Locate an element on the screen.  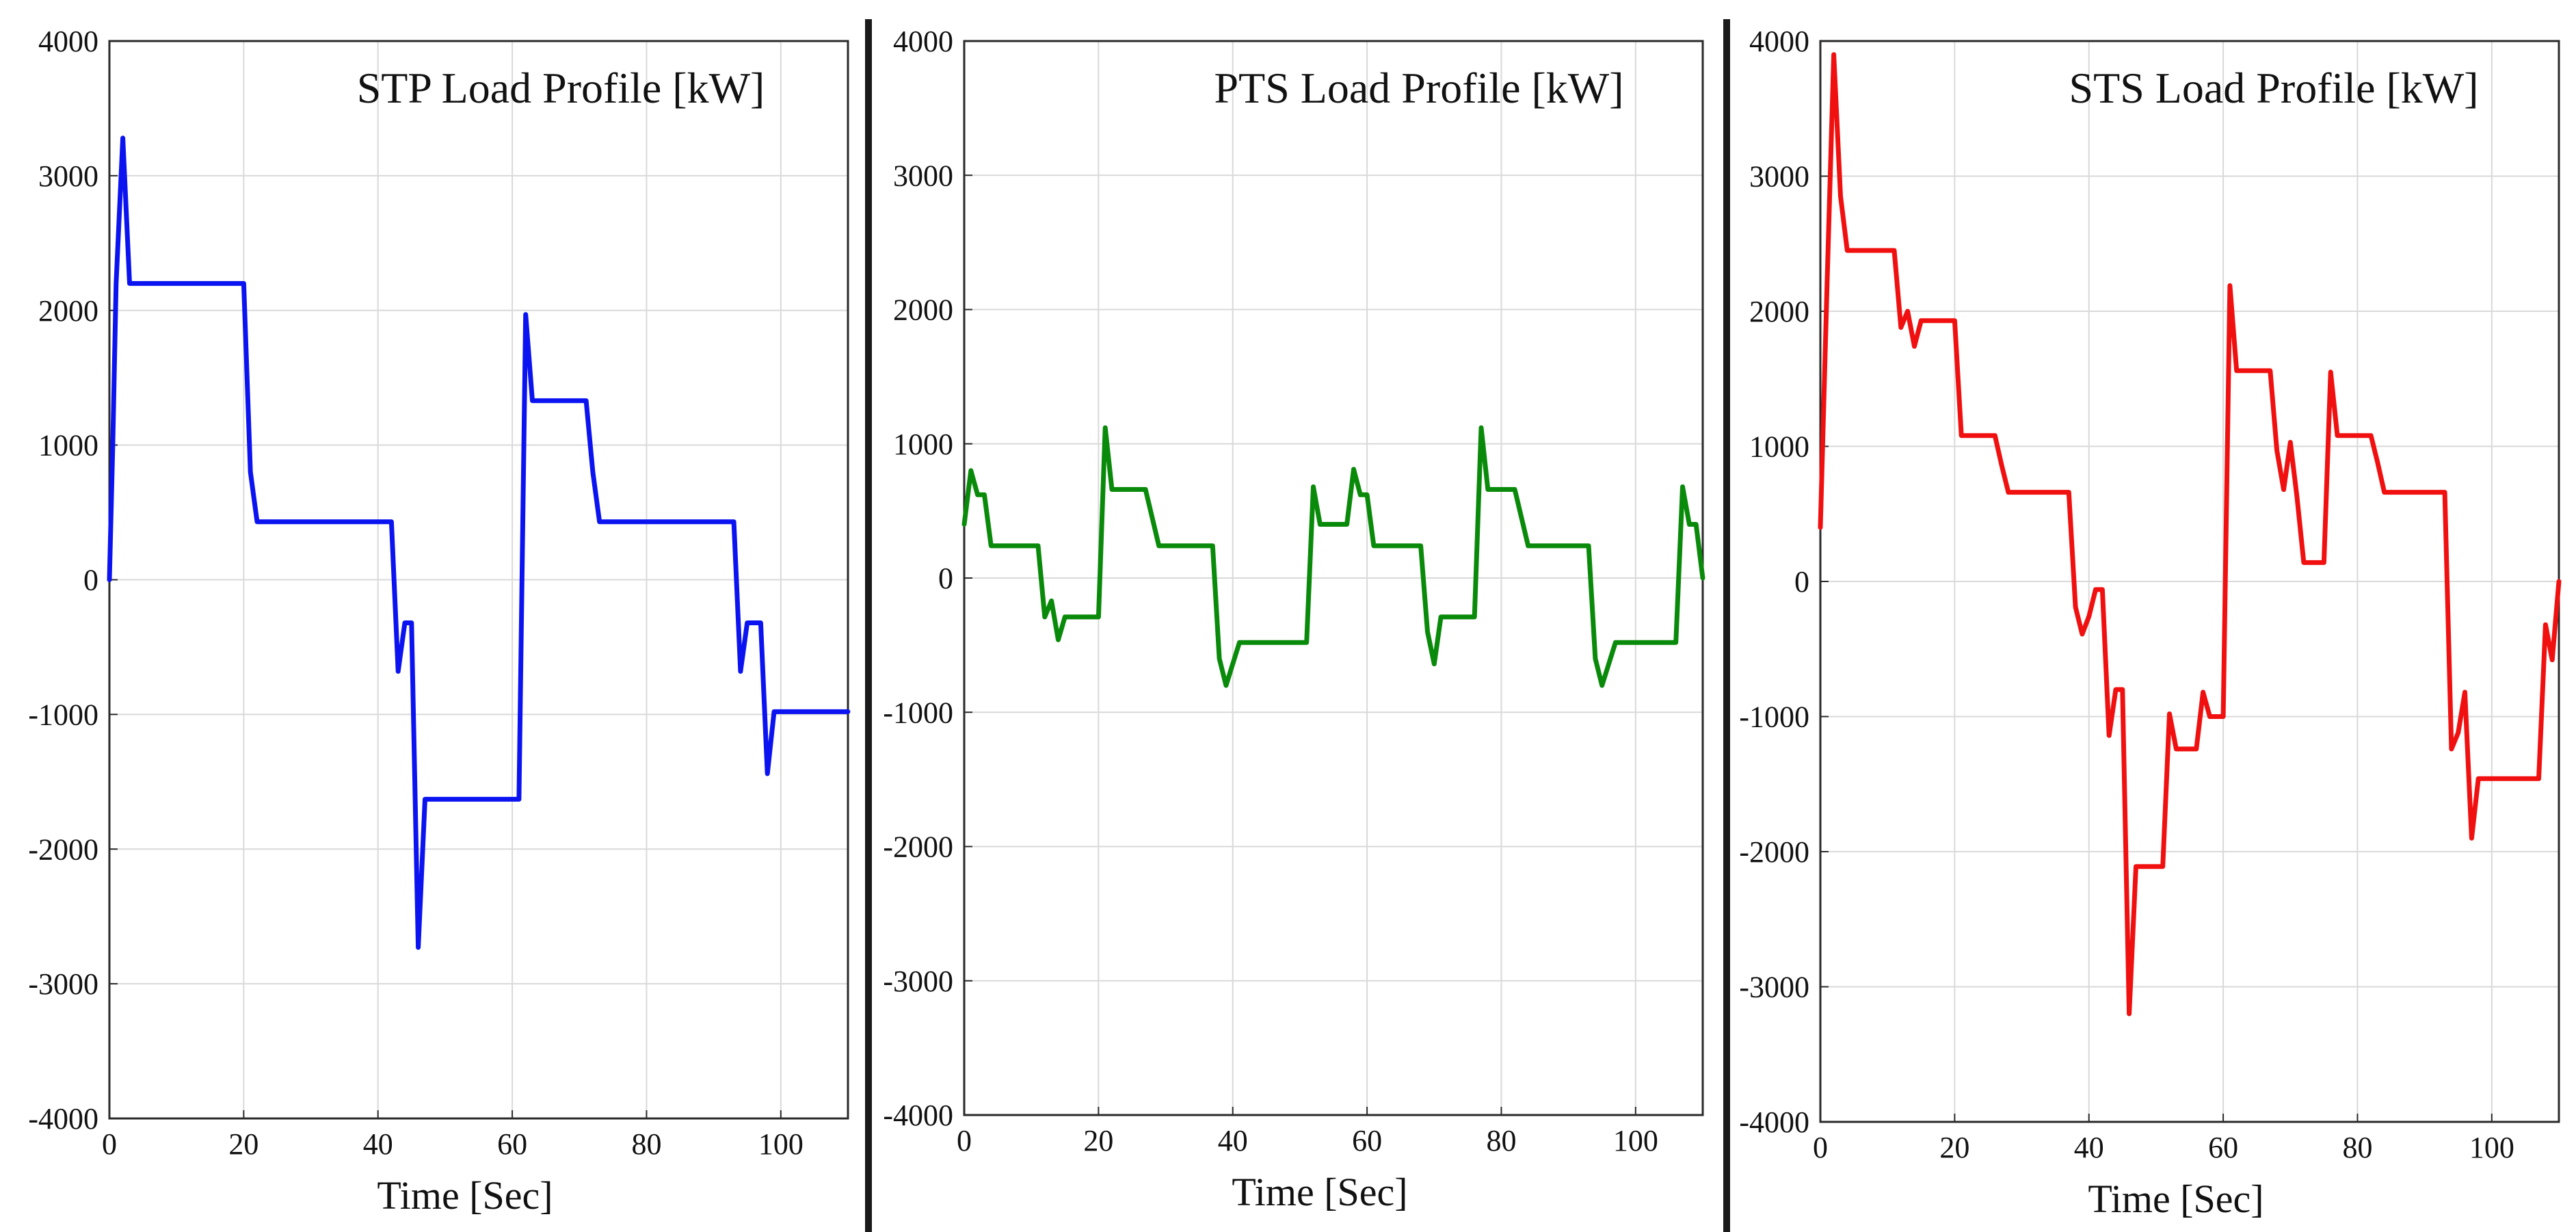
x-axis-ticks-stp: 0 20 40 60 80 100 is located at coordinates (453, 1135).